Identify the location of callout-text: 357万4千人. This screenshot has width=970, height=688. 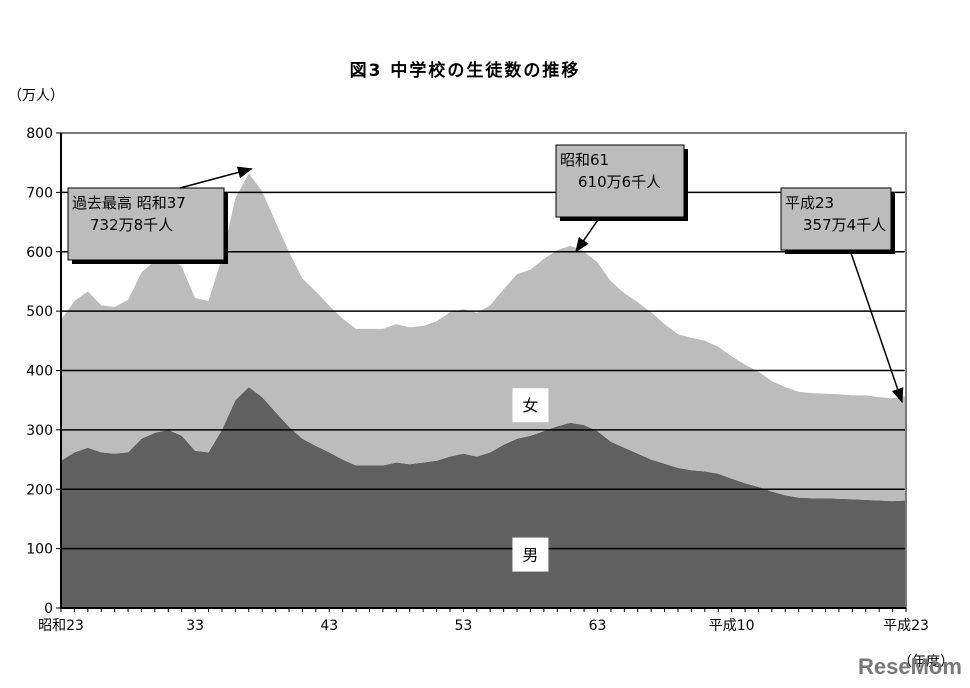
(844, 225).